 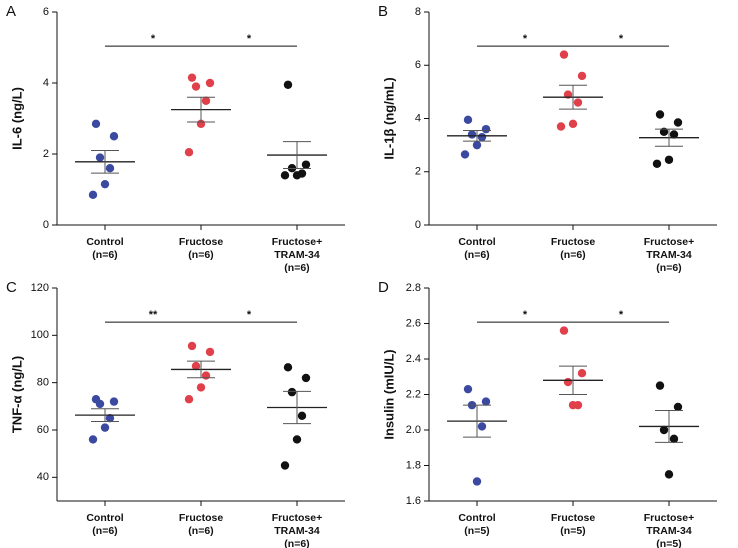 What do you see at coordinates (413, 465) in the screenshot?
I see `y-tick-label: 1.8` at bounding box center [413, 465].